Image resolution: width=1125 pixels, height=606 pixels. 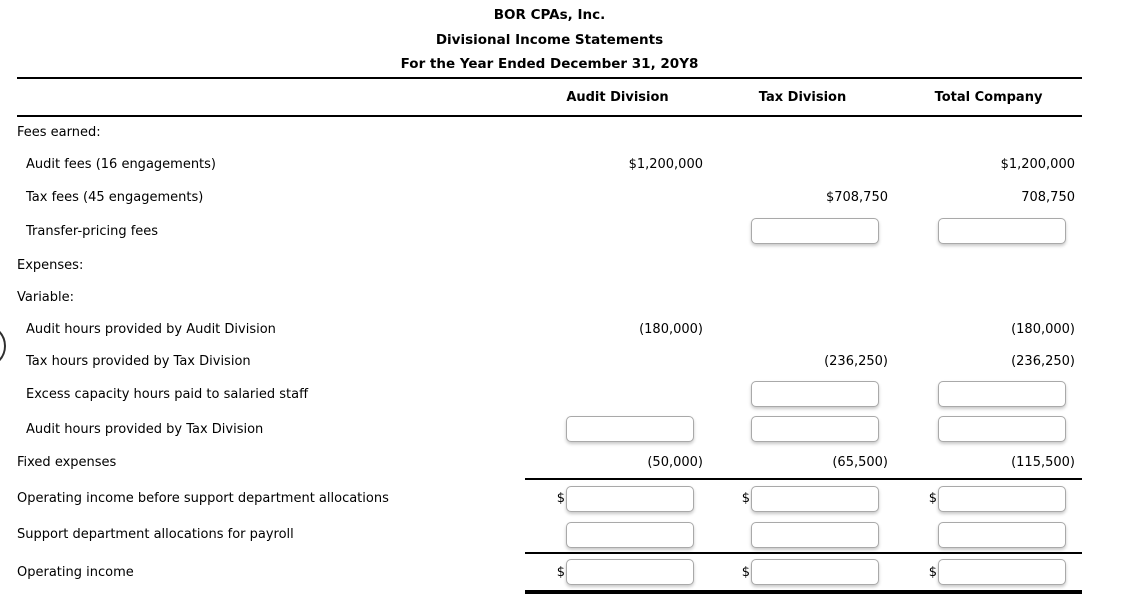 I want to click on row-audit-hours-tax-division: Audit hours provided by Tax Division, so click(x=549, y=429).